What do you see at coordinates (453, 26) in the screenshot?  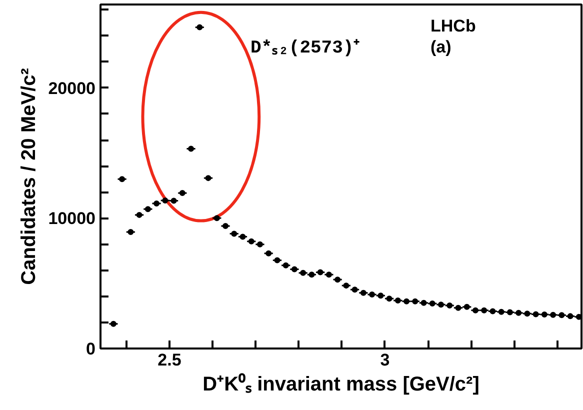 I see `annotation: LHCb` at bounding box center [453, 26].